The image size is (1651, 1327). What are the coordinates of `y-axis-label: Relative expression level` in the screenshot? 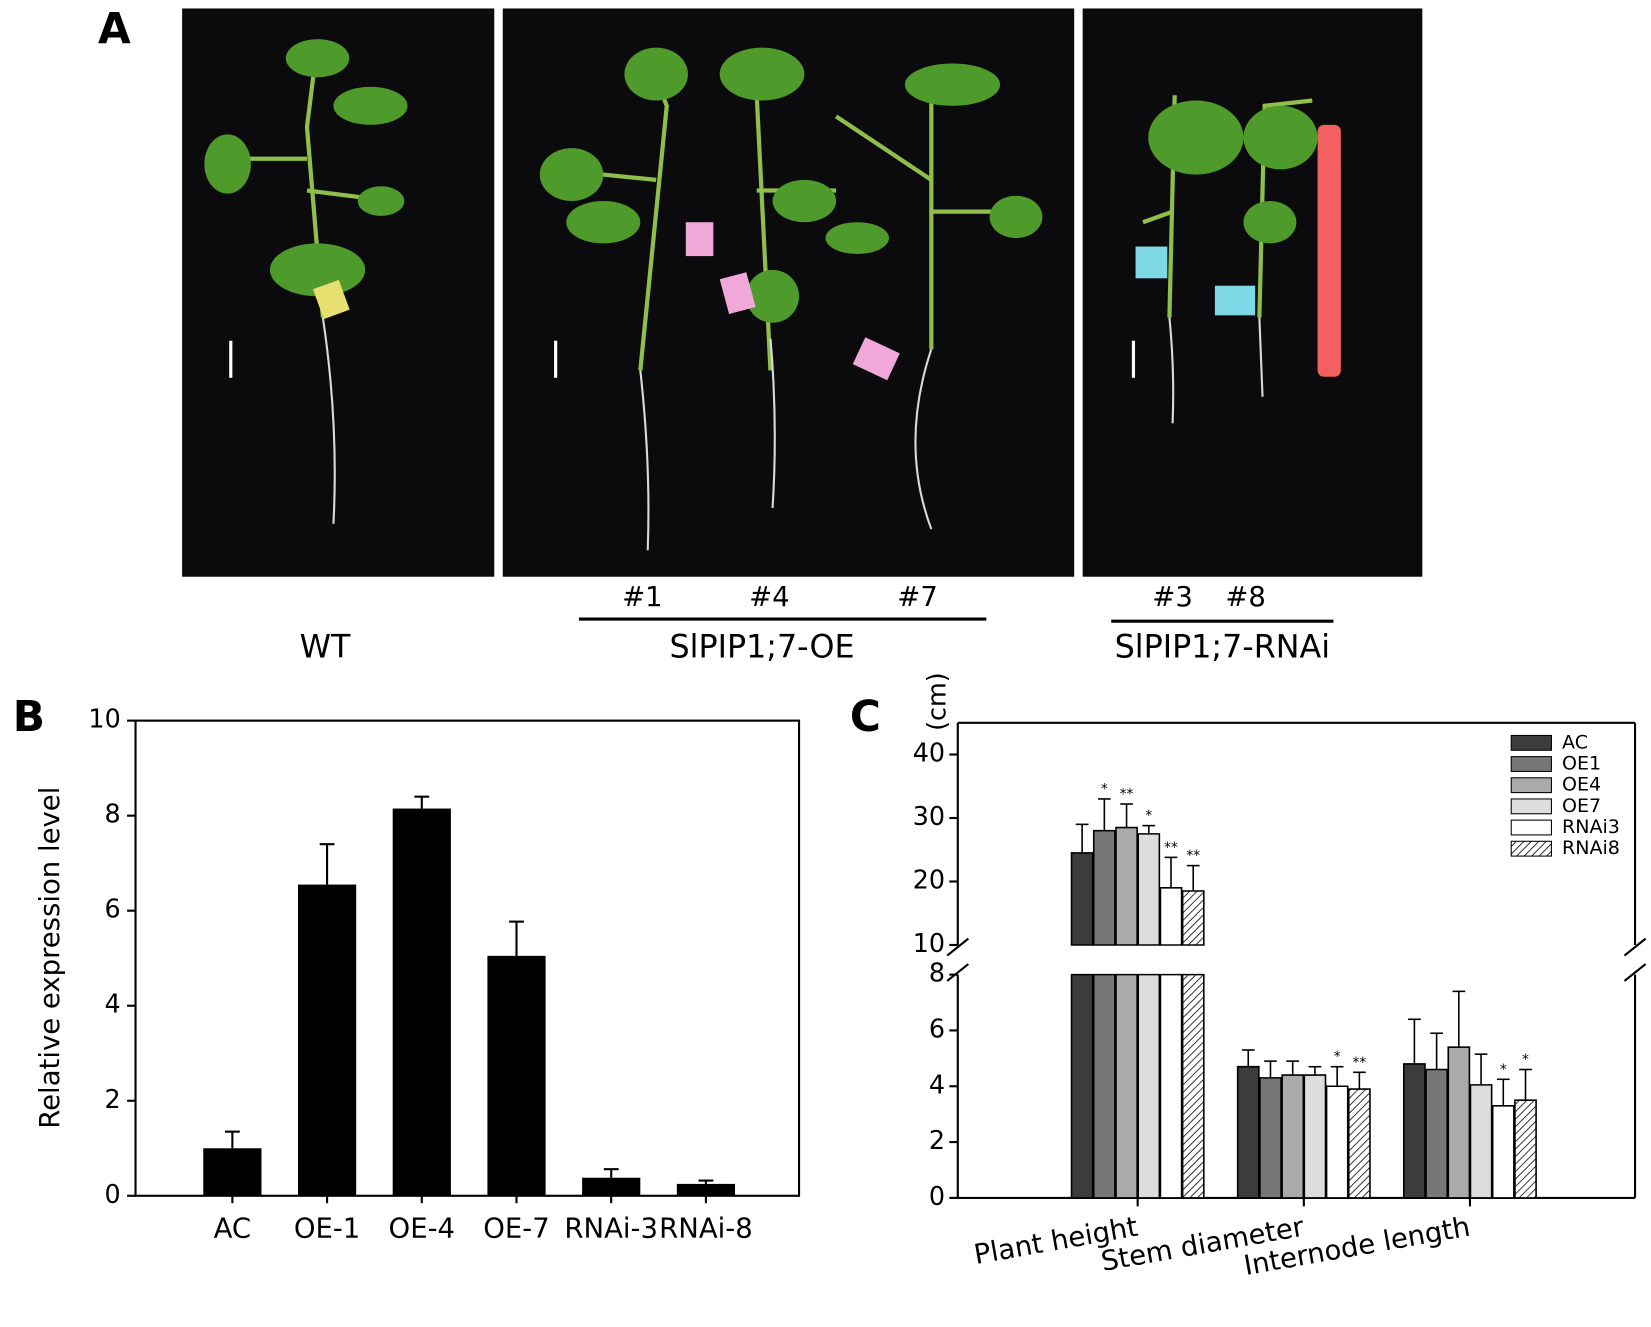 It's located at (50, 958).